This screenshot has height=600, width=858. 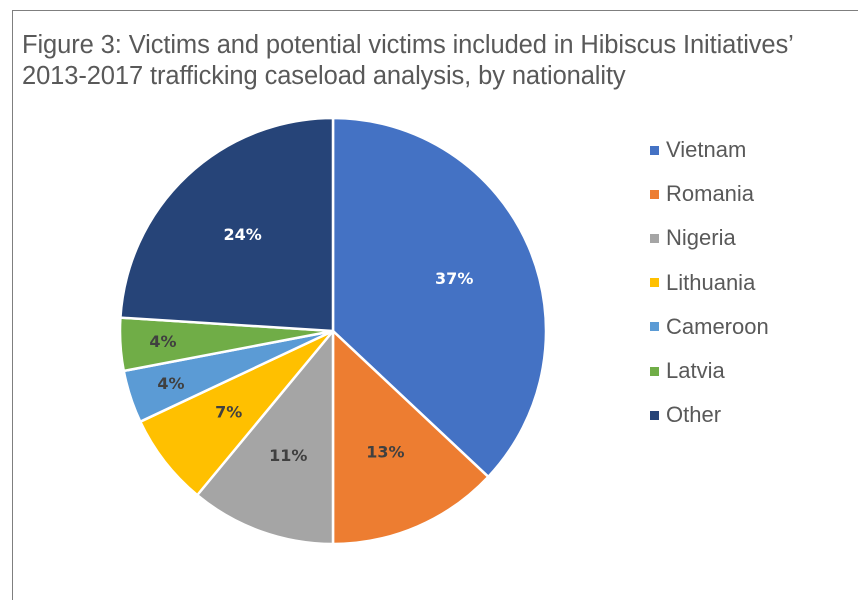 I want to click on legend-label: Nigeria, so click(x=701, y=238).